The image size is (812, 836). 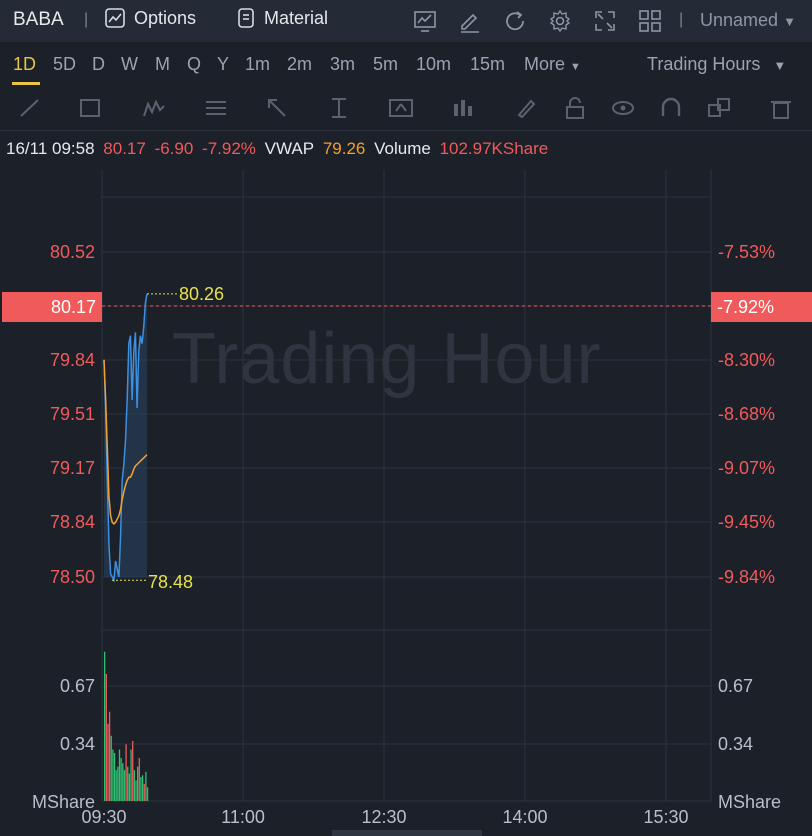 What do you see at coordinates (72, 360) in the screenshot?
I see `price-axis-tick: 79.84` at bounding box center [72, 360].